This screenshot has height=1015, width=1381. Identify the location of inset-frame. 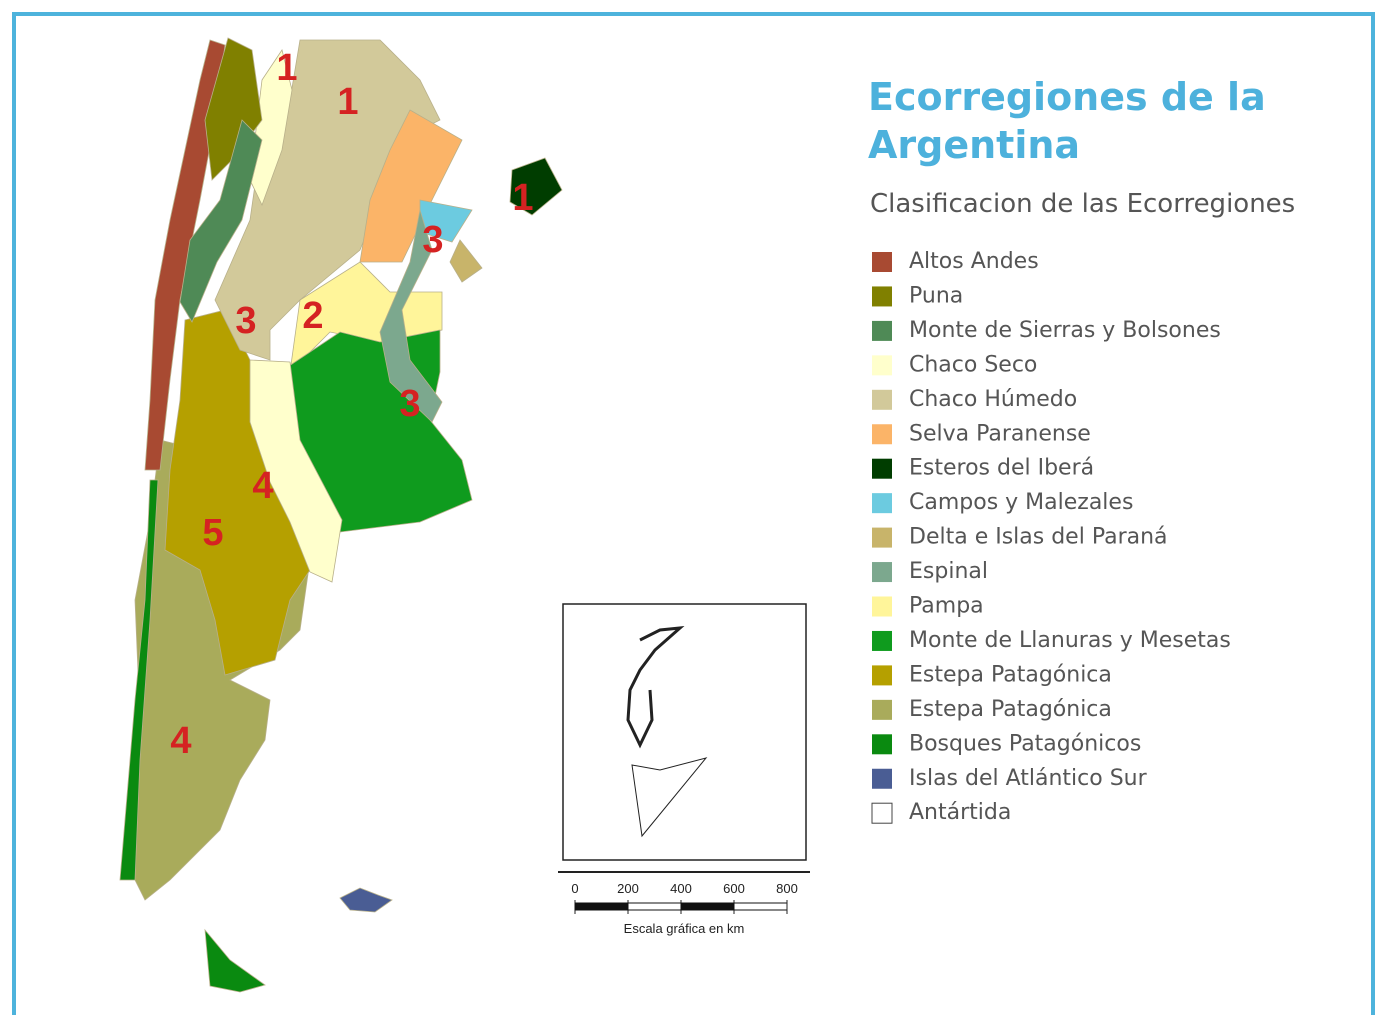
(684, 732).